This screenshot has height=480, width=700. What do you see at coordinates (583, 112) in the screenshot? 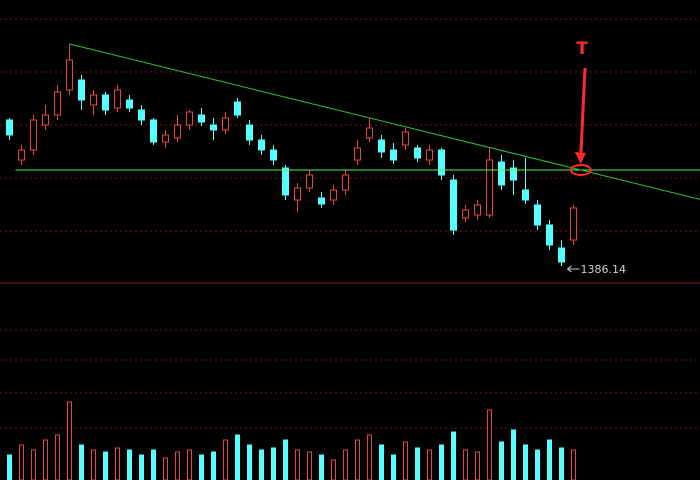
I see `annotation-arrow` at bounding box center [583, 112].